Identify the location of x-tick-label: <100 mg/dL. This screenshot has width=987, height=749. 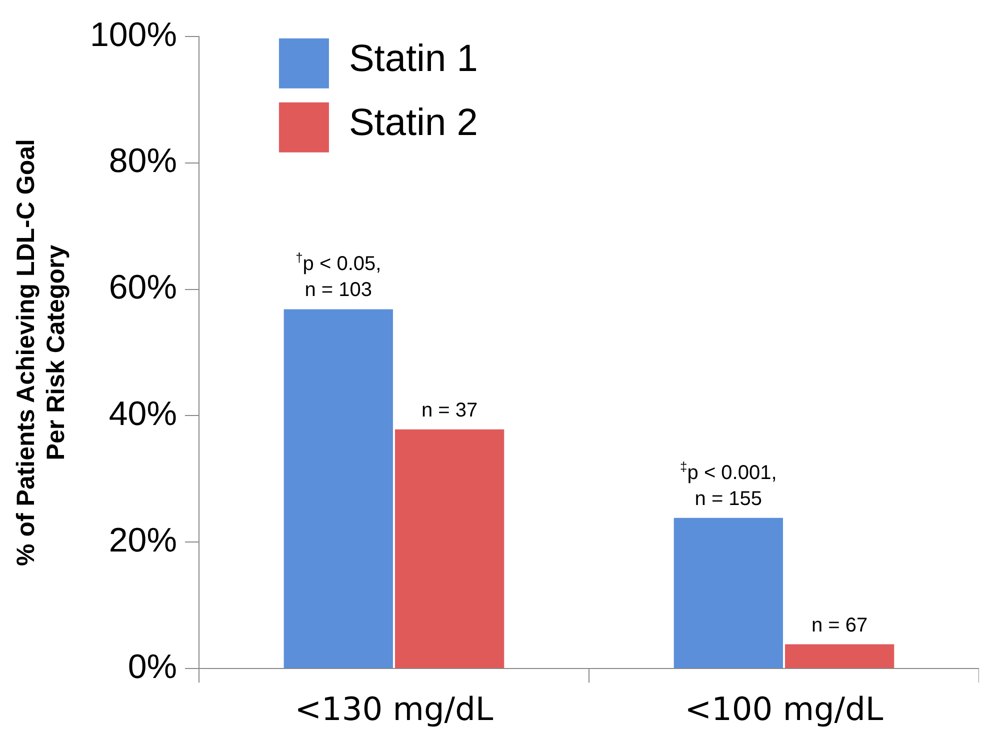
(784, 709).